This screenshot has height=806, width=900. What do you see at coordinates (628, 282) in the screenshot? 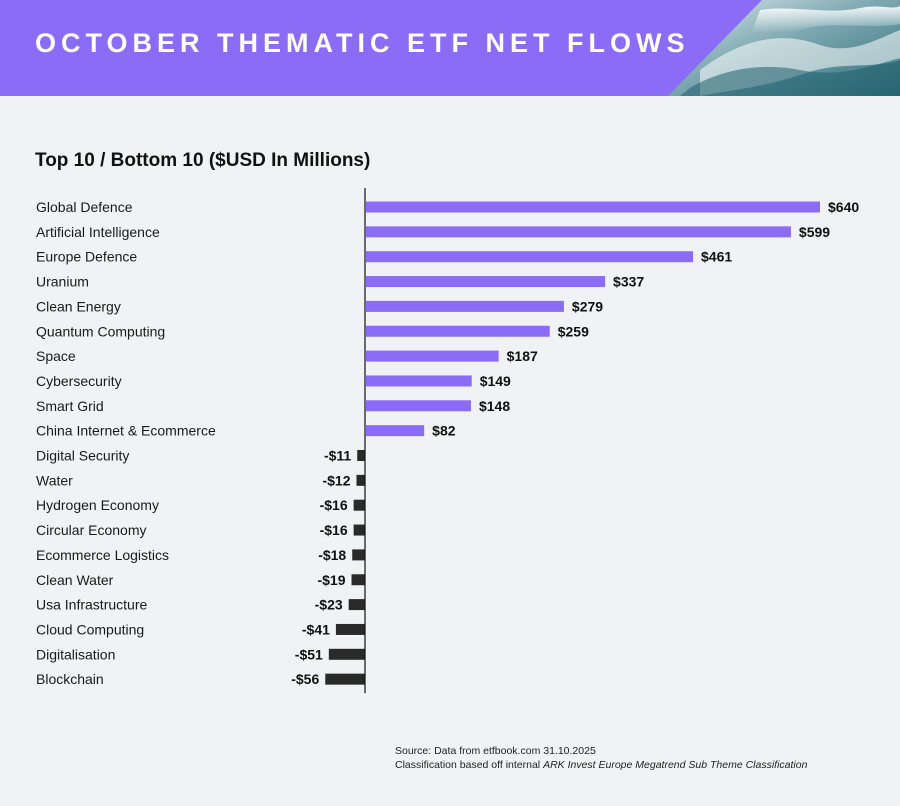
I see `value-label: $337` at bounding box center [628, 282].